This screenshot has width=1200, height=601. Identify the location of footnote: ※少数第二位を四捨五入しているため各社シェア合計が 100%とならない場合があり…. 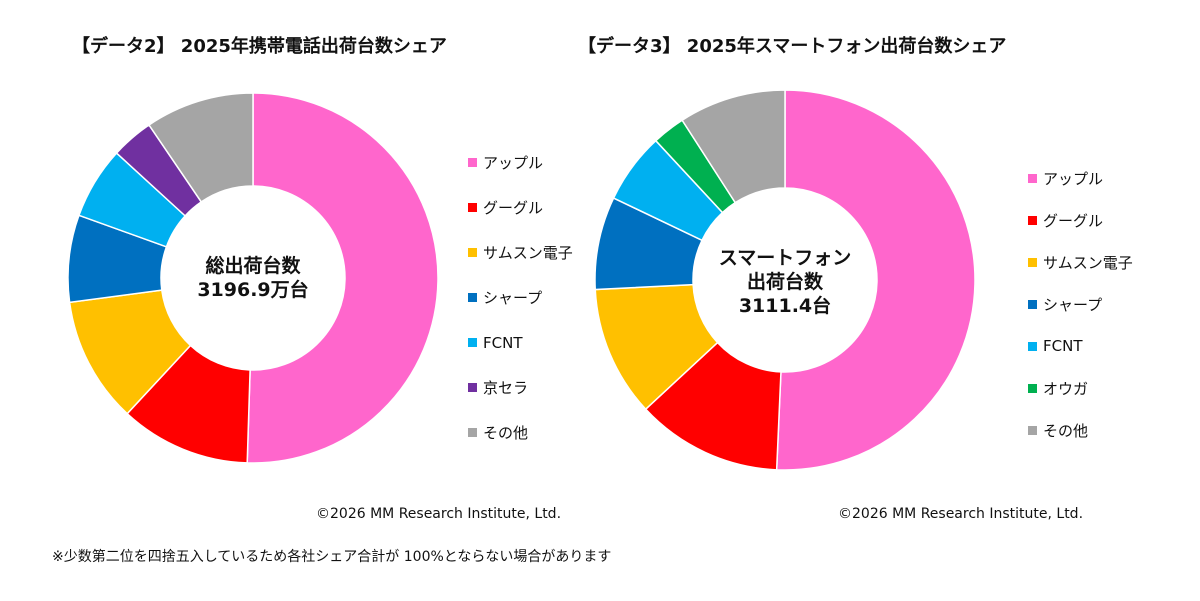
(332, 557).